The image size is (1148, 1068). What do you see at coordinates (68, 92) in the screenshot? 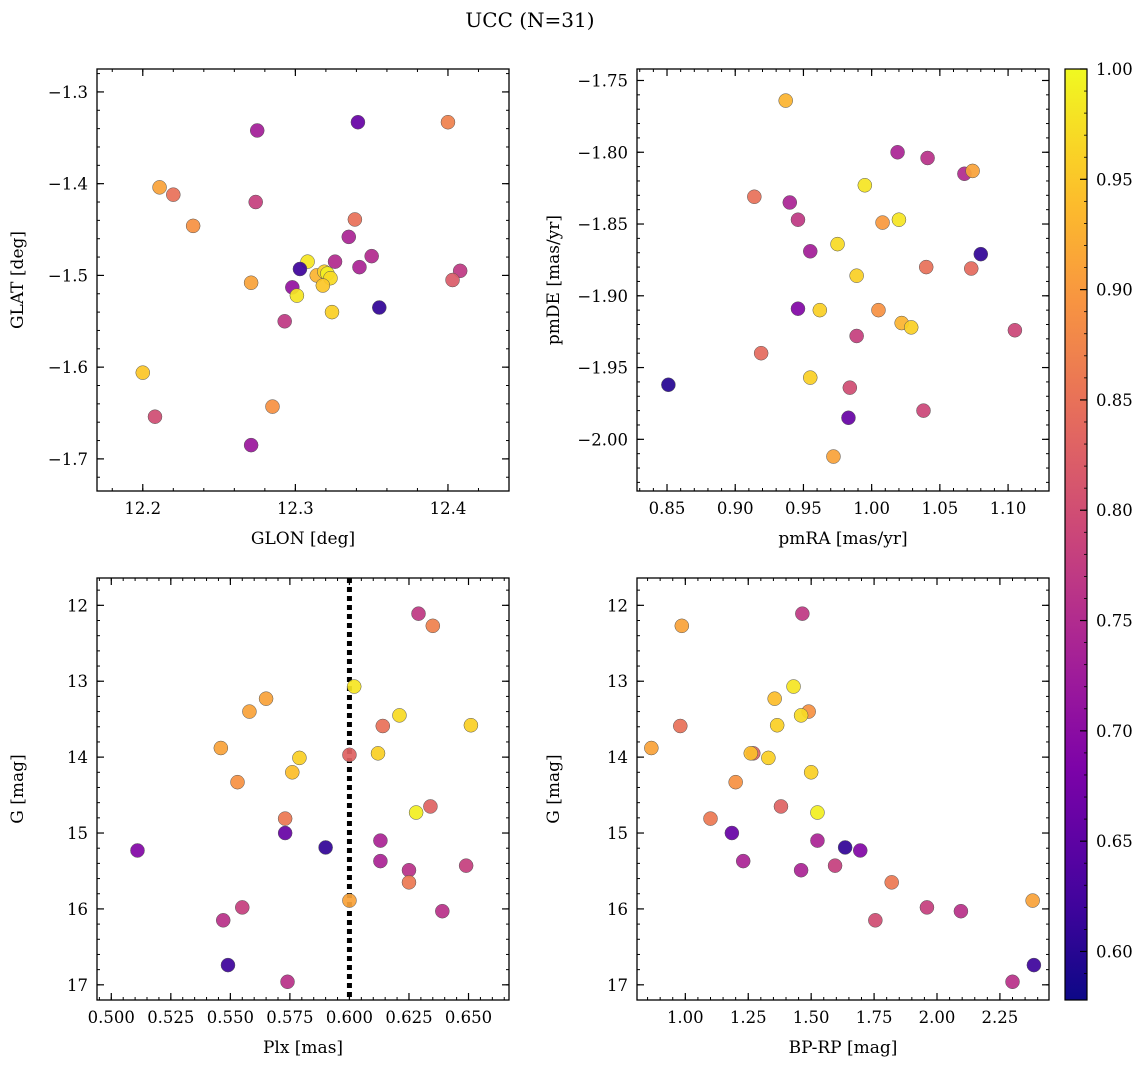
I see `y-tick-label: −1.3` at bounding box center [68, 92].